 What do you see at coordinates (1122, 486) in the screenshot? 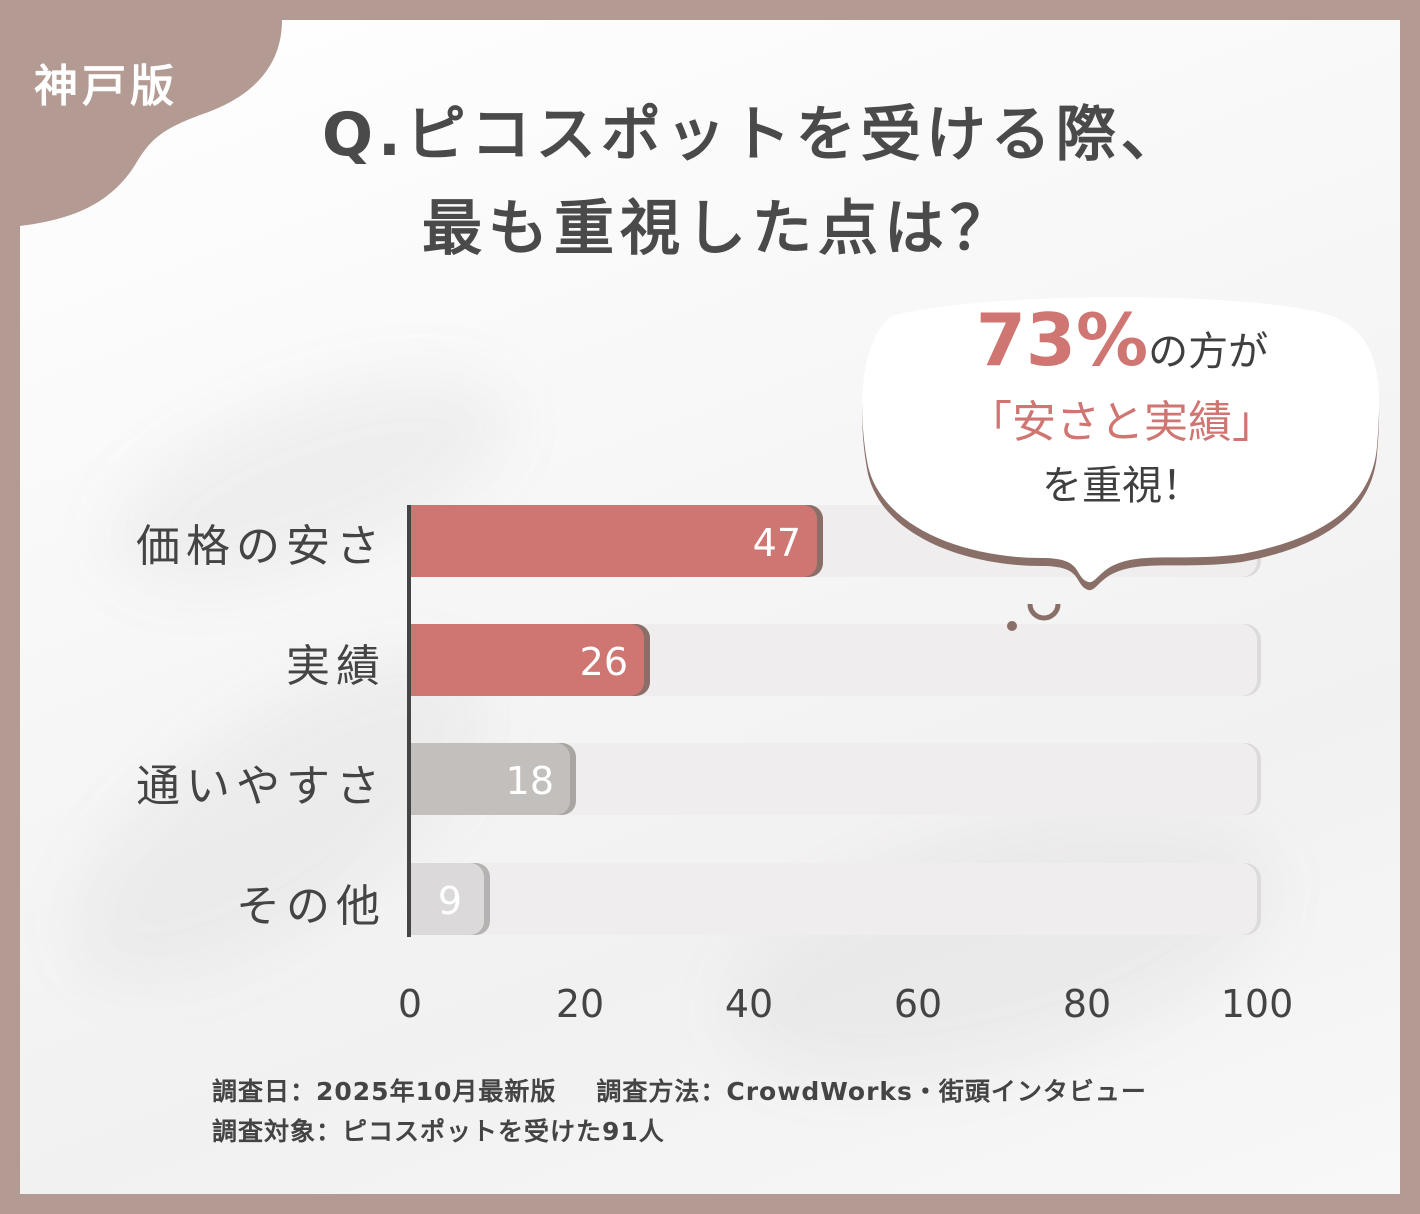
I see `callout-line-3: を重視！` at bounding box center [1122, 486].